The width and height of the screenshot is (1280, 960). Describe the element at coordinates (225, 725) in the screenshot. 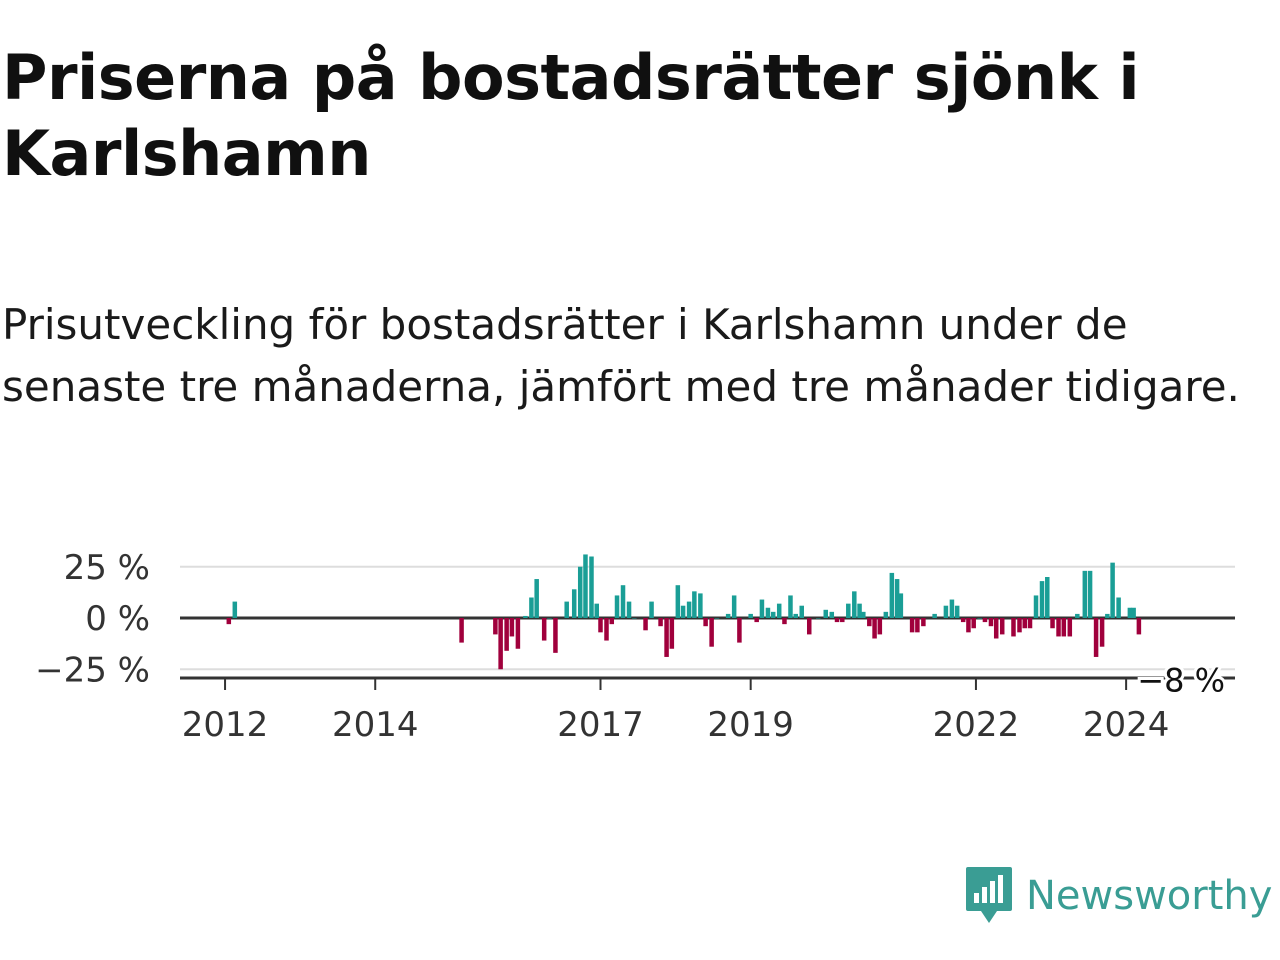

I see `x-tick-label: 2012` at that location.